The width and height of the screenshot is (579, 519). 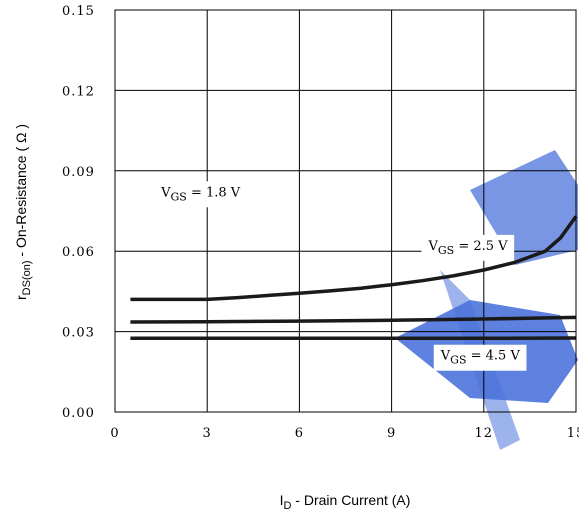 I want to click on y-axis-label: rDS(on) - On-Resistance ( Ω ), so click(x=23, y=212).